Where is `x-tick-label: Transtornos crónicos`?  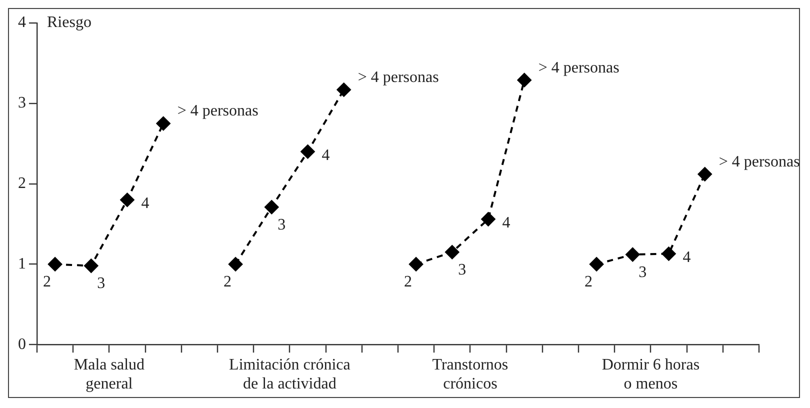 x-tick-label: Transtornos crónicos is located at coordinates (470, 374).